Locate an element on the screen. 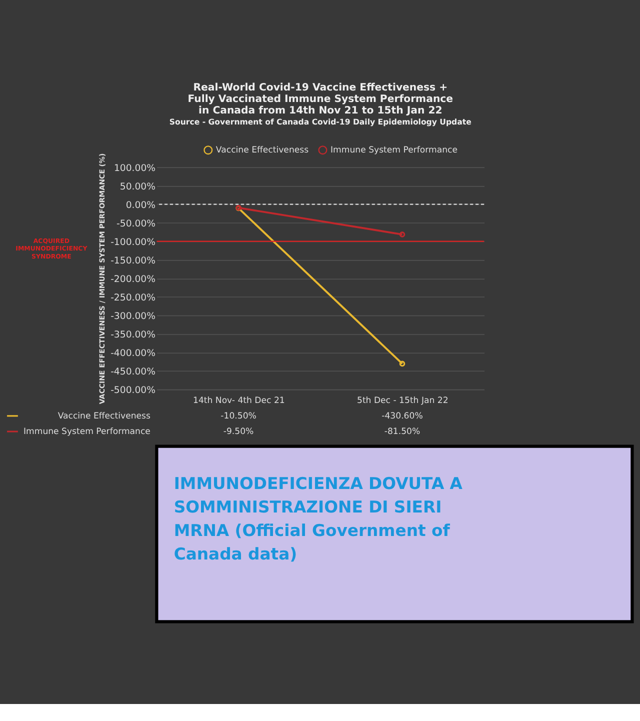 Image resolution: width=640 pixels, height=721 pixels. text: Immune System Performance is located at coordinates (86, 431).